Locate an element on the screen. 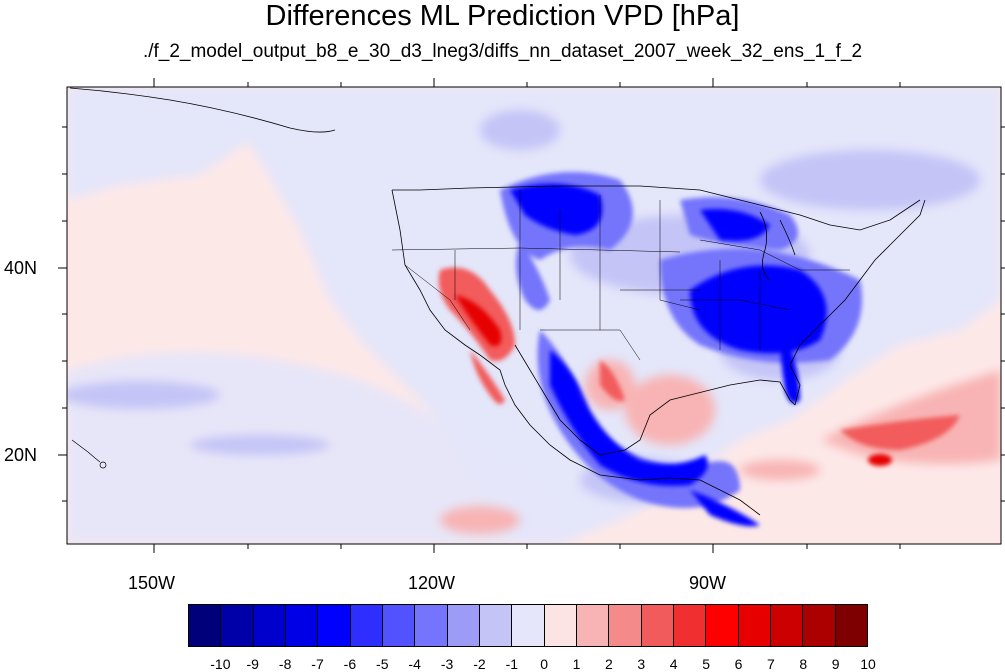 This screenshot has height=672, width=1005. colorbar-tick-label: -1 is located at coordinates (512, 664).